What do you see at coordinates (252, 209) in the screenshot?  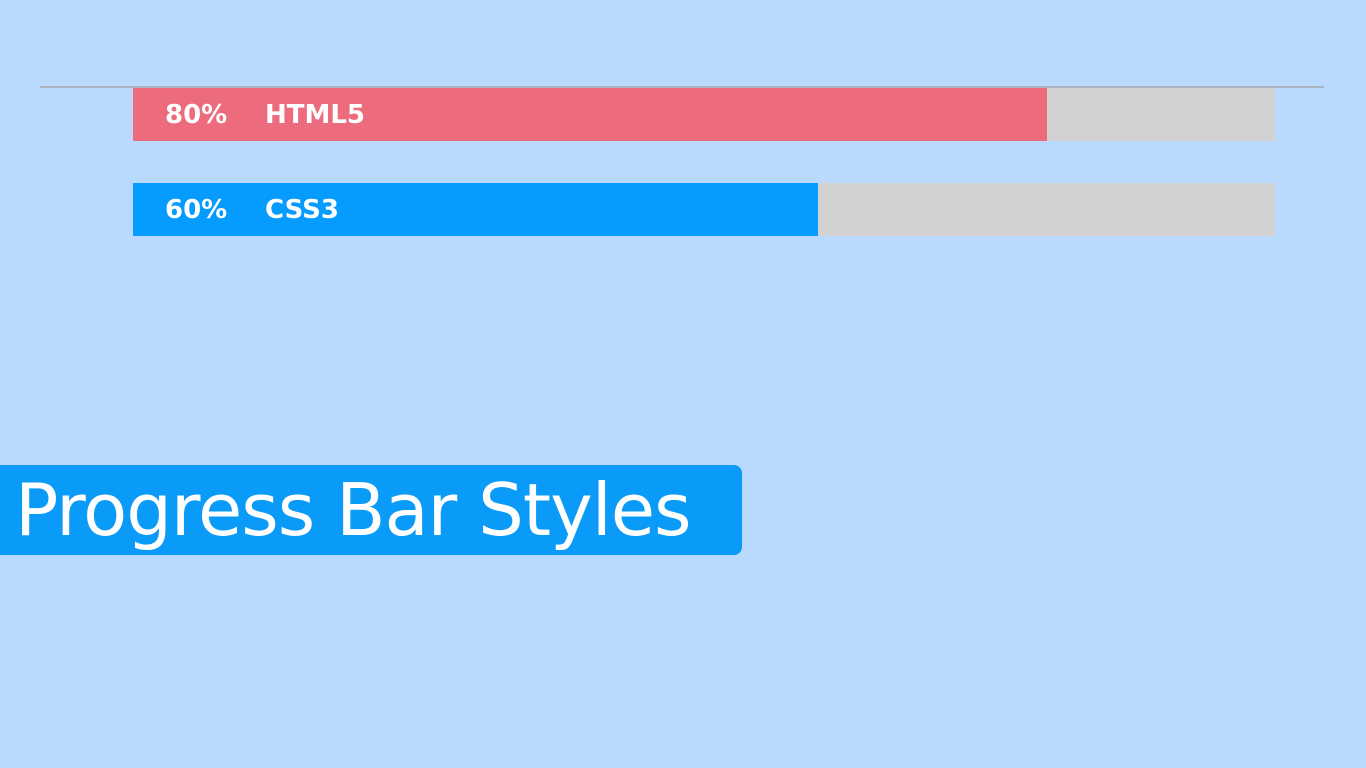 I see `progress-label-group: 60% CSS3` at bounding box center [252, 209].